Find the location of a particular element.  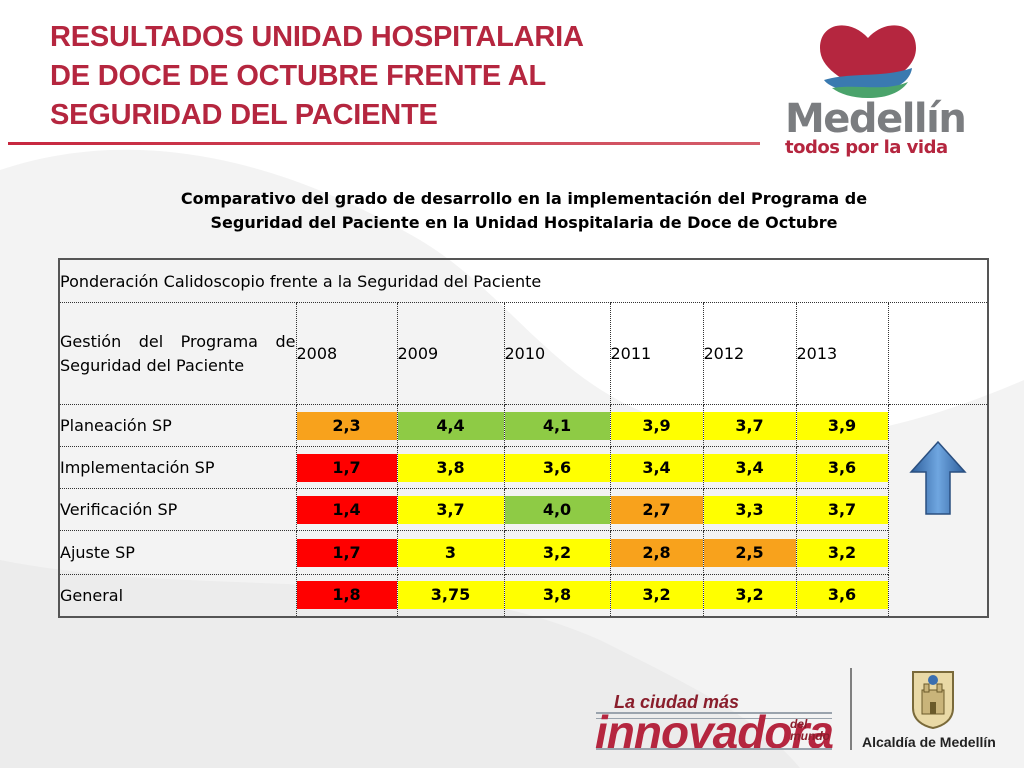

table-row: Verificación SP 1,4 3,7 4,0 2,7 3,3 3,7 is located at coordinates (523, 509).